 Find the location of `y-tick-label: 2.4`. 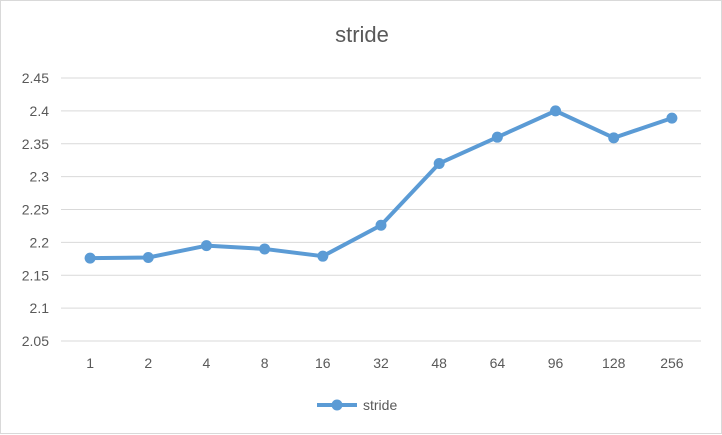

y-tick-label: 2.4 is located at coordinates (40, 111).